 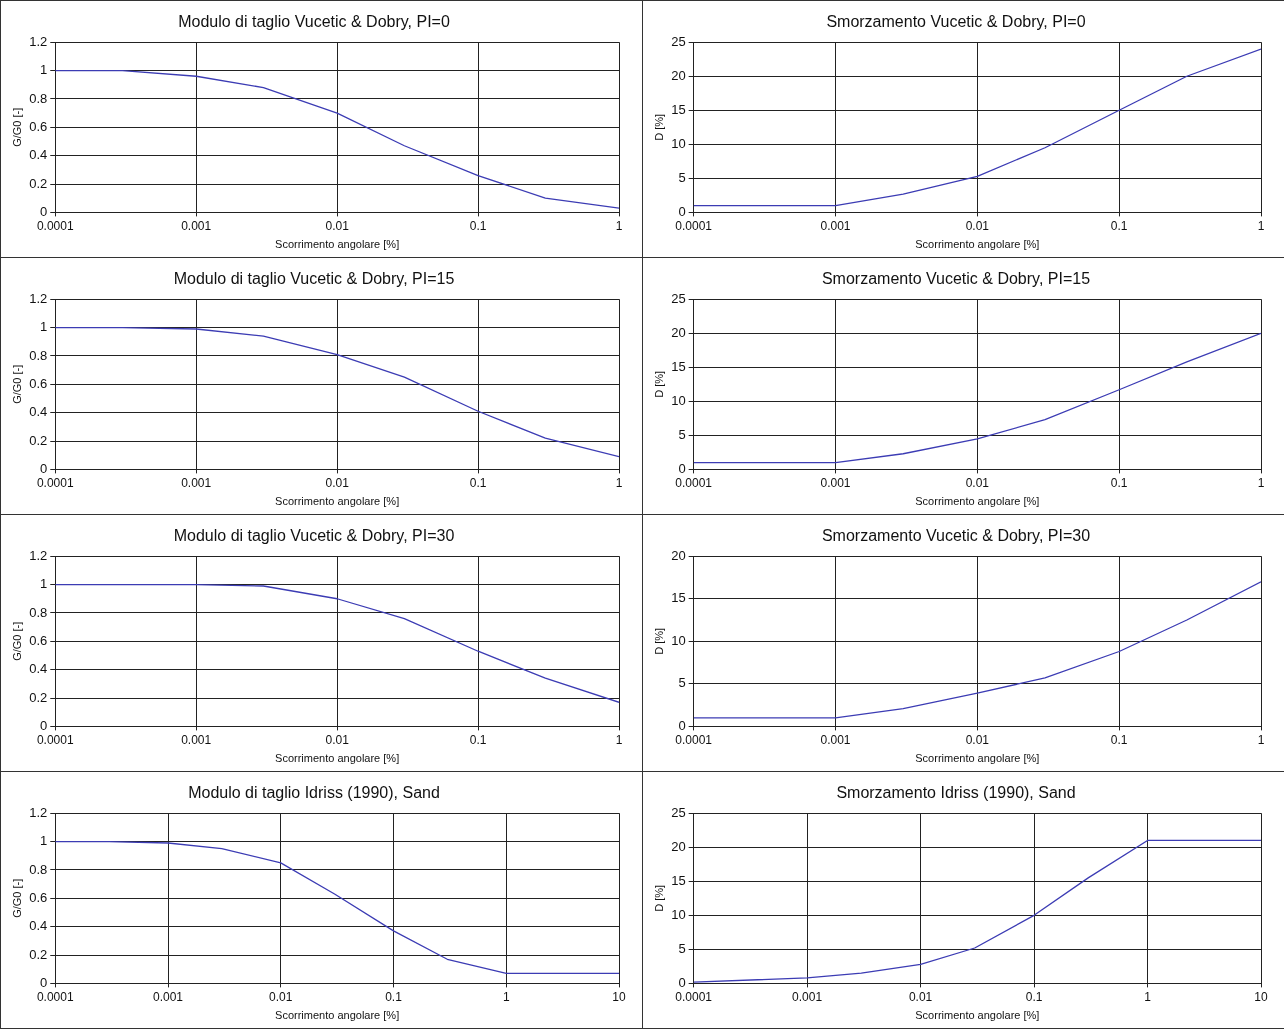 What do you see at coordinates (314, 22) in the screenshot?
I see `chart-title: Modulo di taglio Vucetic & Dobry, PI=0` at bounding box center [314, 22].